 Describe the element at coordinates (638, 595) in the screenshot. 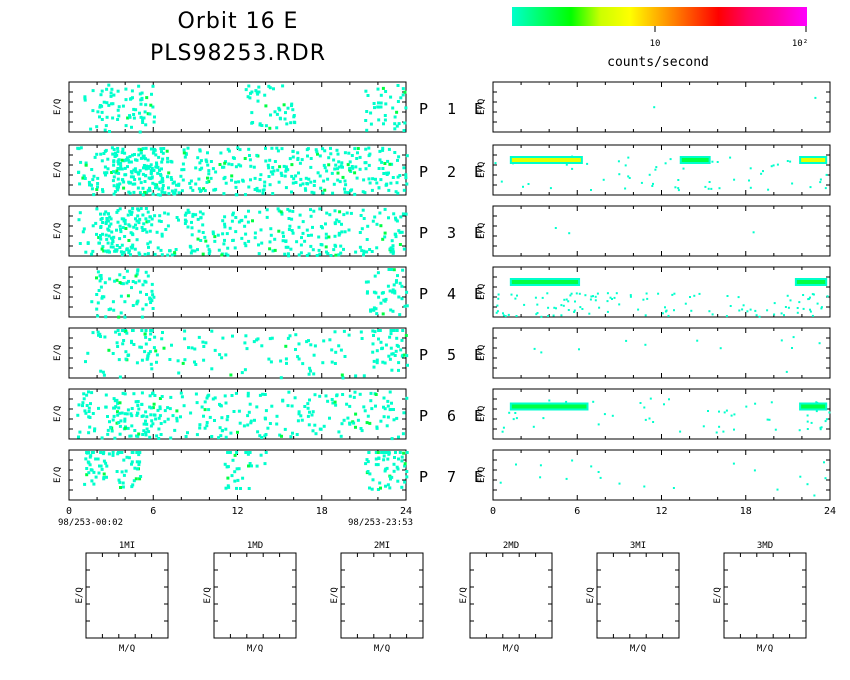

I see `mass-panel-frame` at that location.